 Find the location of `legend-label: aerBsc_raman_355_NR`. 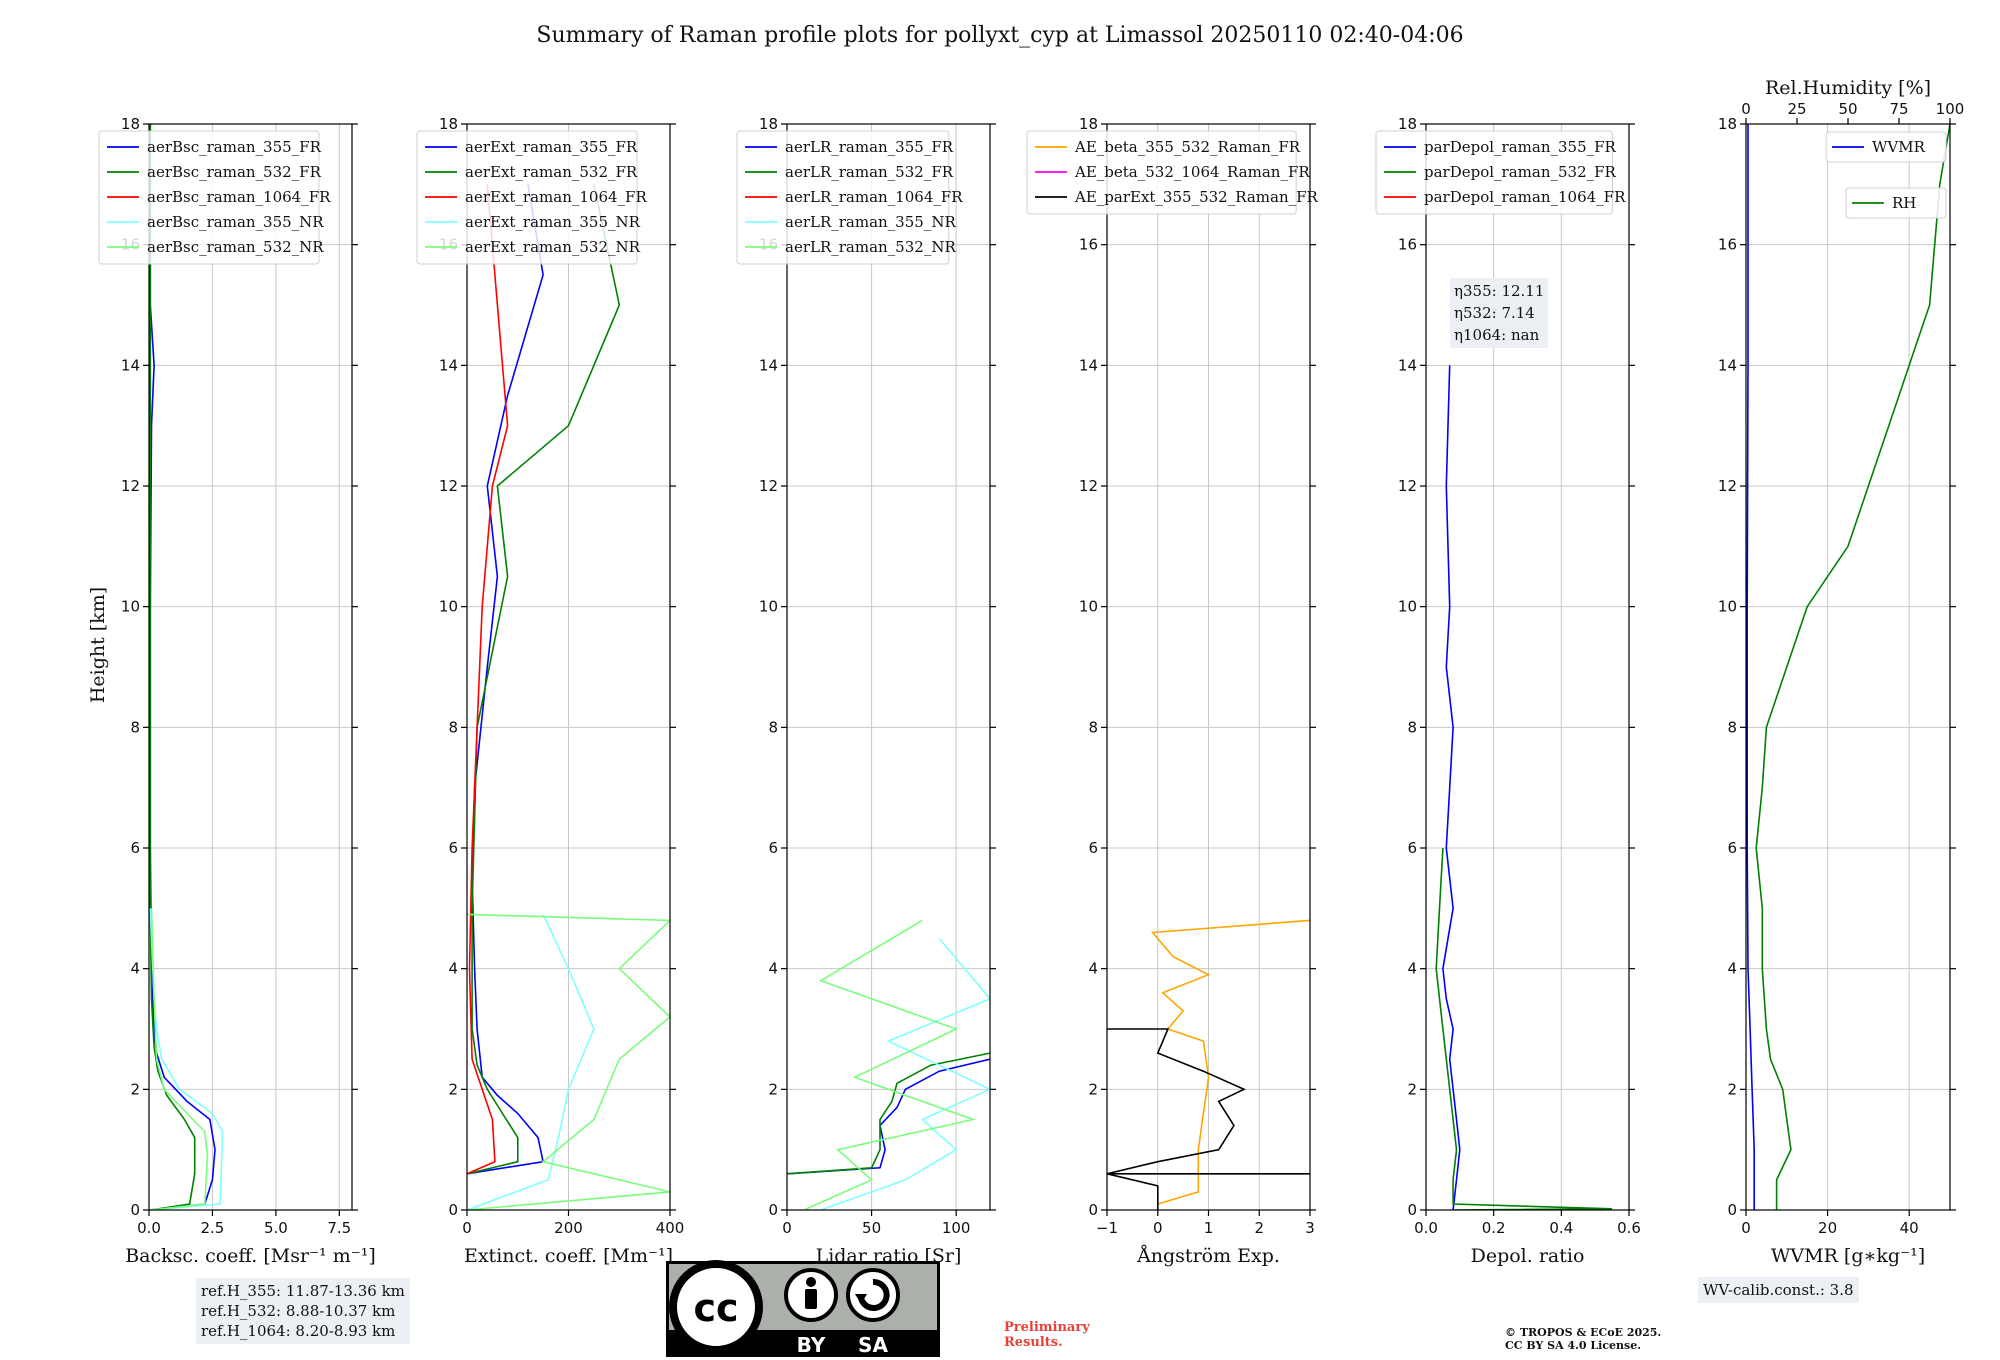

legend-label: aerBsc_raman_355_NR is located at coordinates (235, 222).